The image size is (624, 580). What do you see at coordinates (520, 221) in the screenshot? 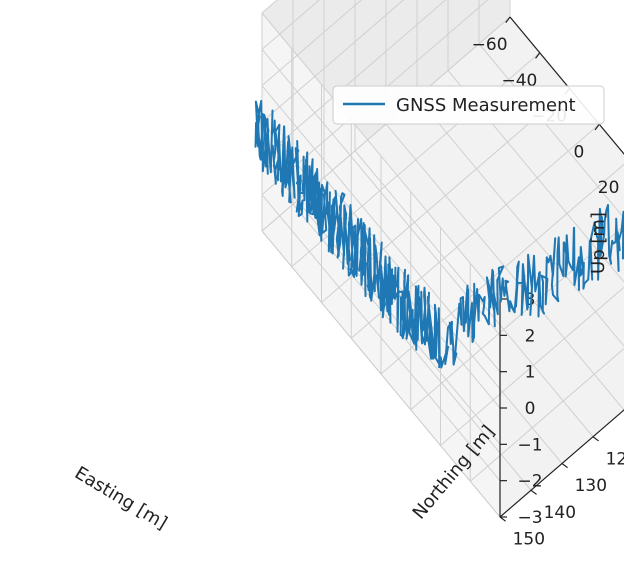
I see `y-floor-grid-line` at bounding box center [520, 221].